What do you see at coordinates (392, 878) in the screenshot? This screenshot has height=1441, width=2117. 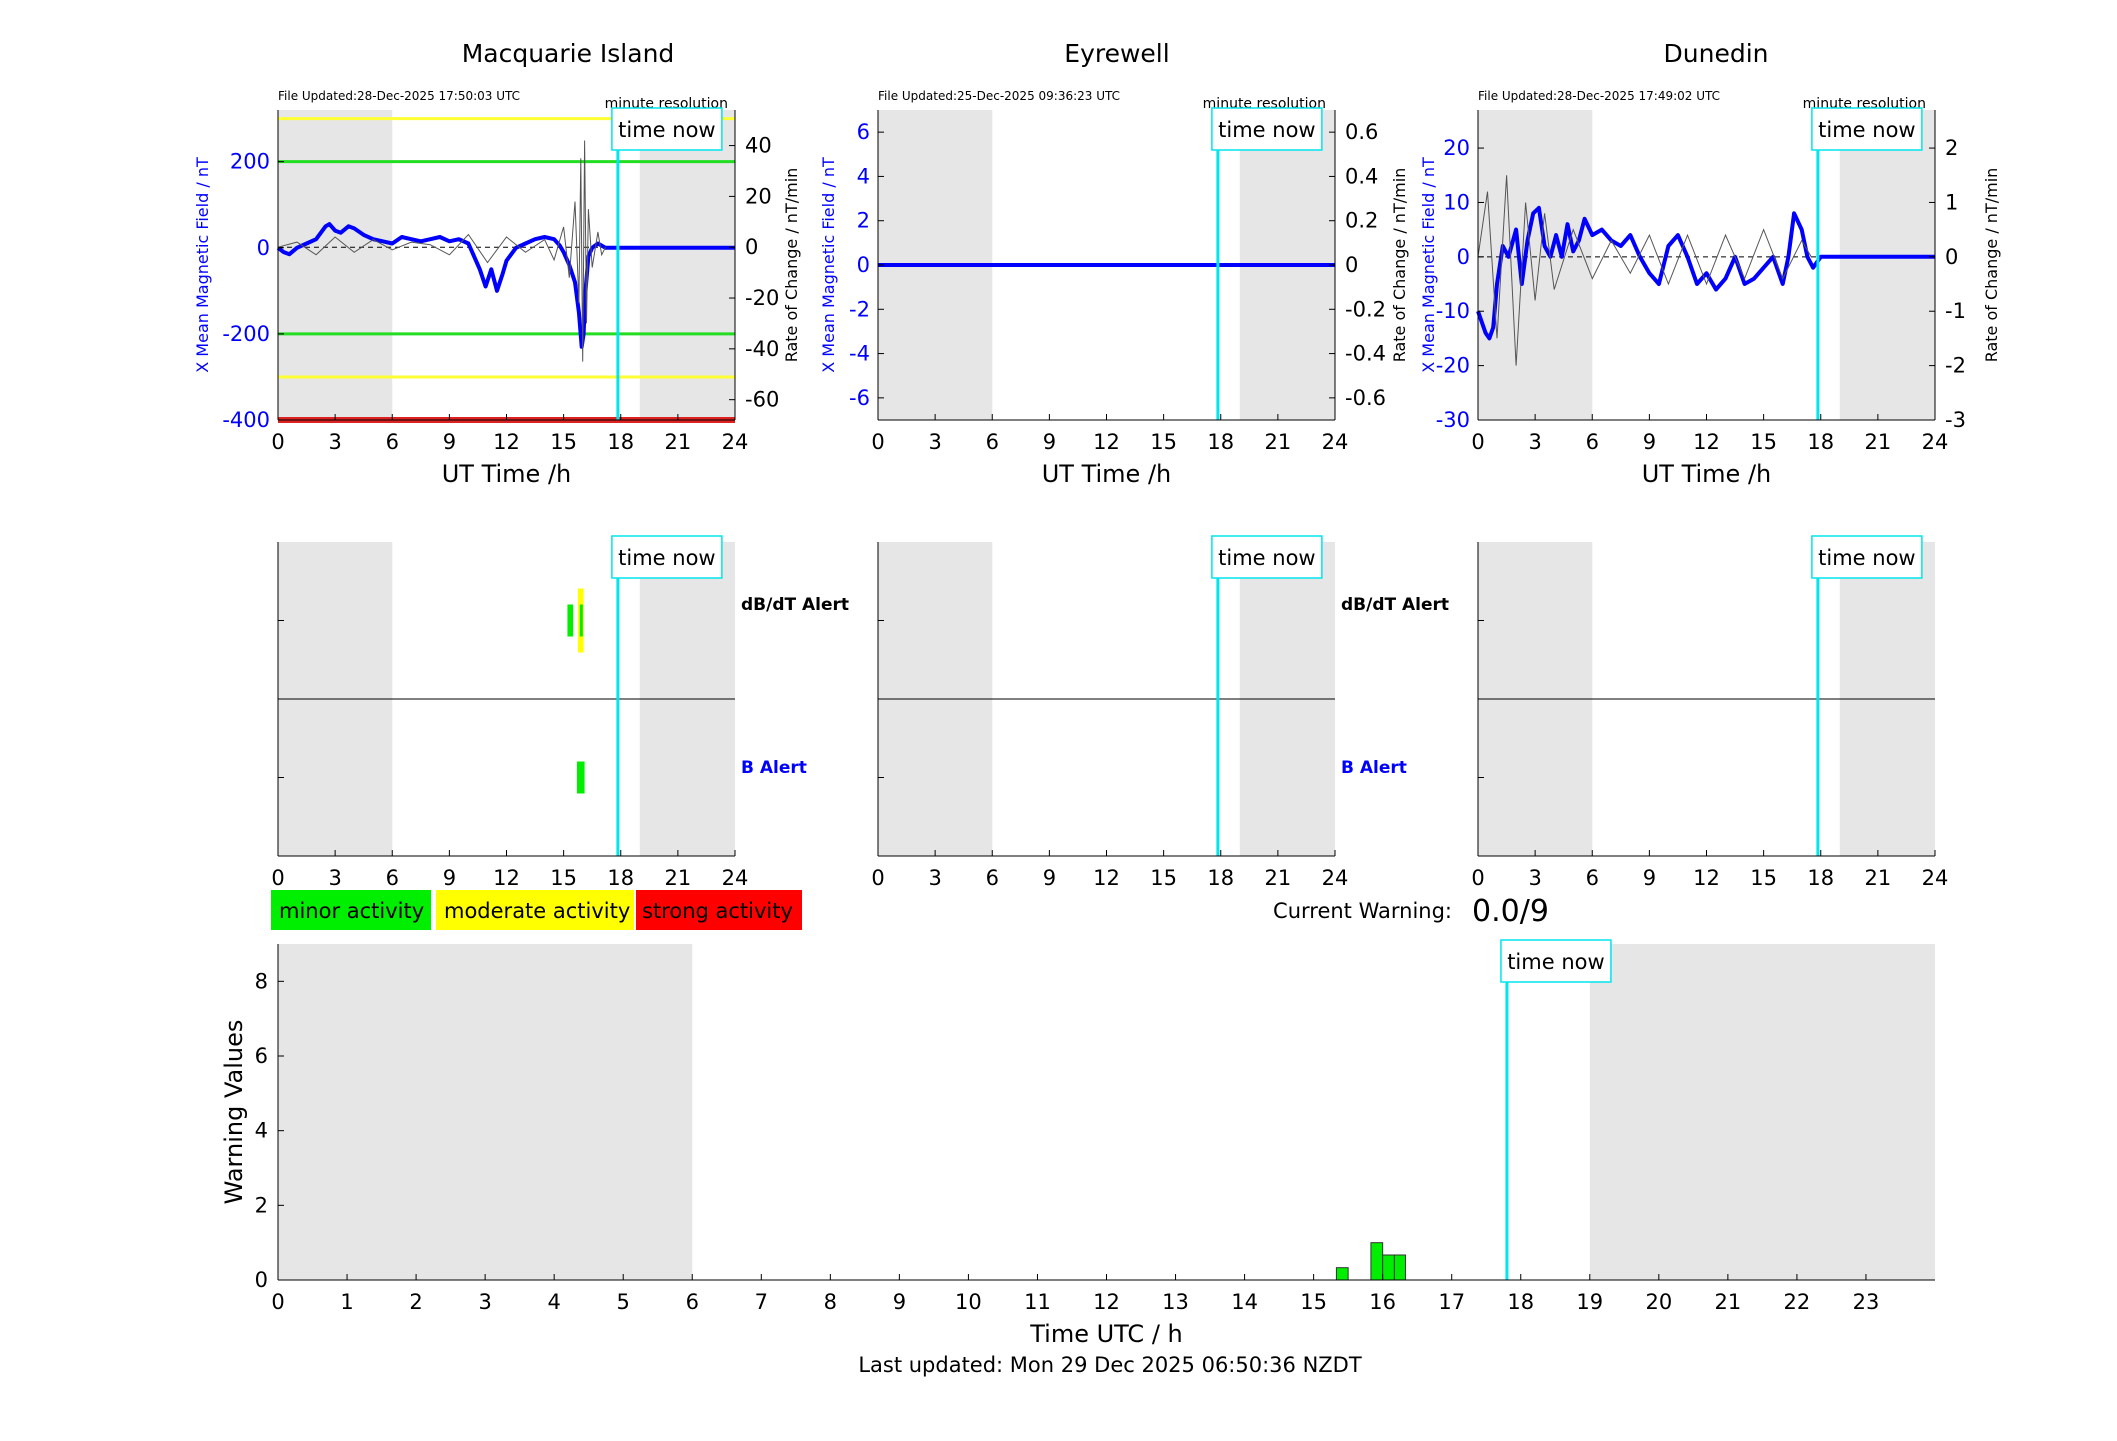 I see `alerts0-x-tick-label: 6` at bounding box center [392, 878].